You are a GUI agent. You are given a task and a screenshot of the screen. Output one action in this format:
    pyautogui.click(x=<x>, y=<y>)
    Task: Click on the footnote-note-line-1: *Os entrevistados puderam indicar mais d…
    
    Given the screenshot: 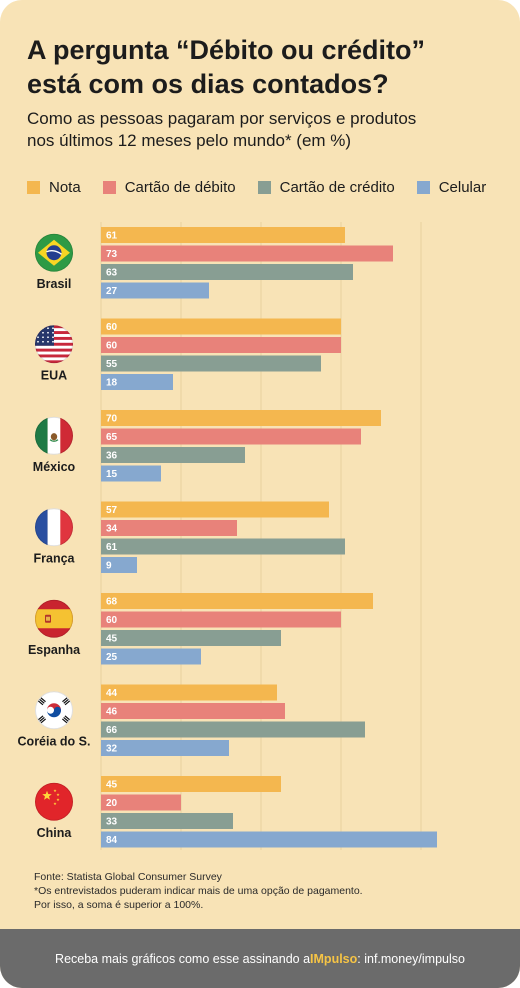 What is the action you would take?
    pyautogui.click(x=198, y=891)
    